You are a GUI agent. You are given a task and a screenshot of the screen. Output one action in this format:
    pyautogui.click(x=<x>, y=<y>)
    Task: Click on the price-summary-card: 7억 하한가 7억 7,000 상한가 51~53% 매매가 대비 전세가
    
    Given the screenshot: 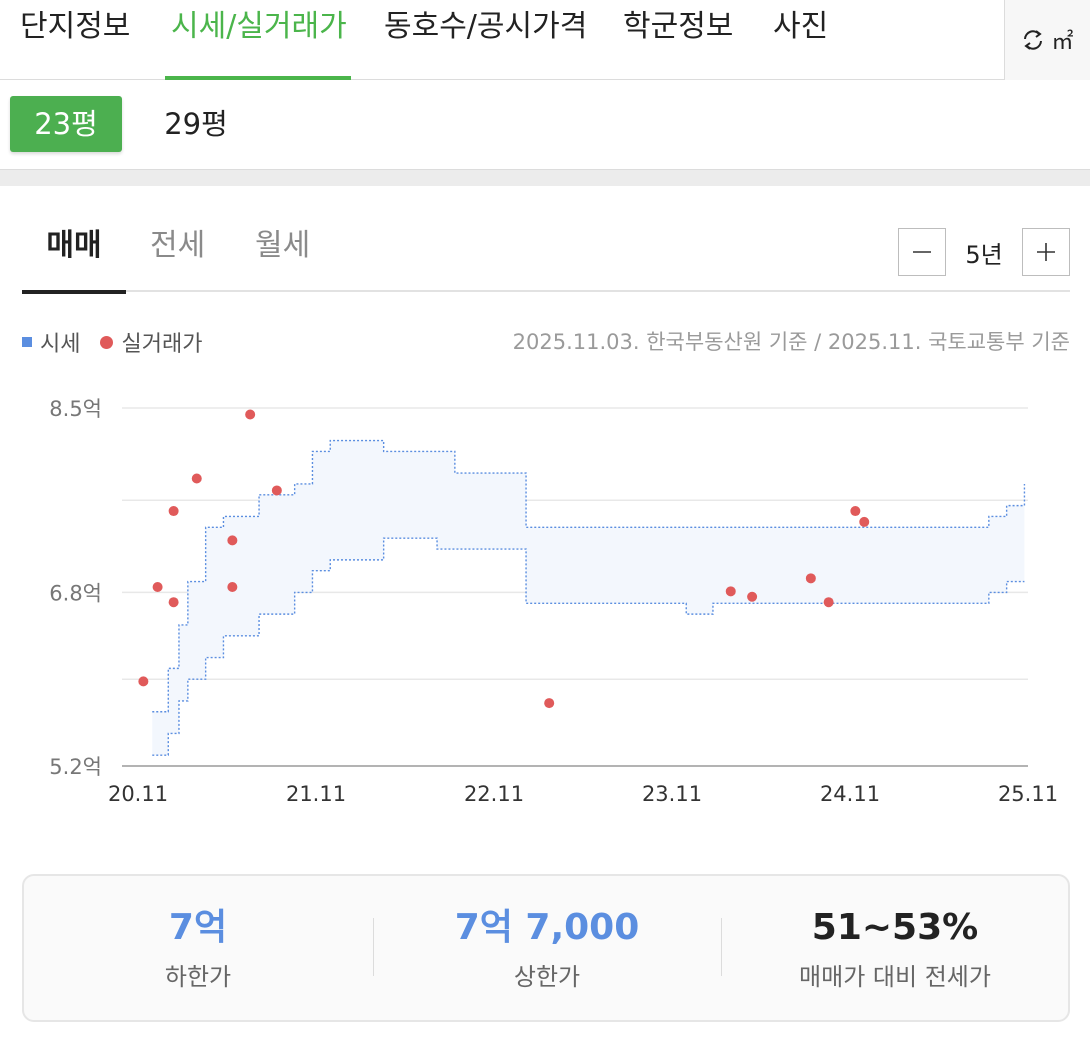 What is the action you would take?
    pyautogui.click(x=546, y=948)
    